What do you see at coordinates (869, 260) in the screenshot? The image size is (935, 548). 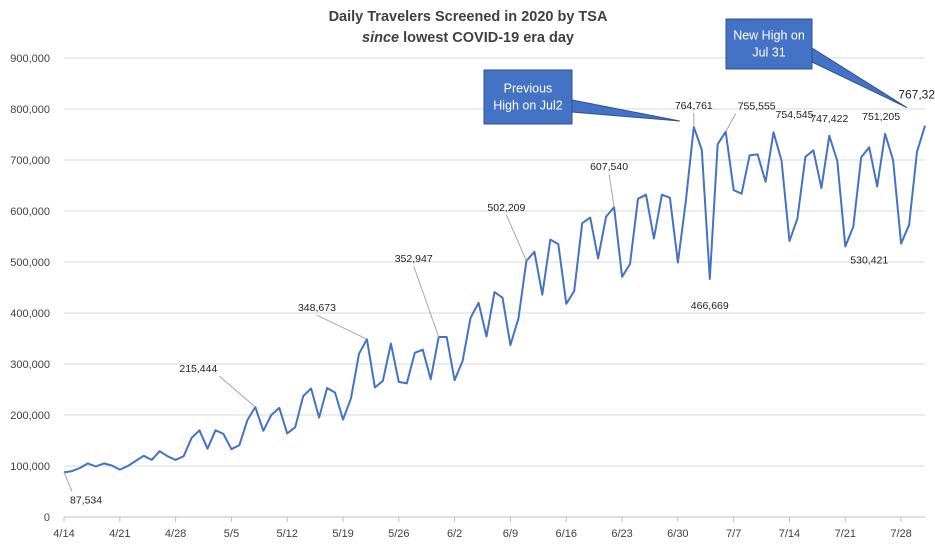 I see `data-label: 530,421` at bounding box center [869, 260].